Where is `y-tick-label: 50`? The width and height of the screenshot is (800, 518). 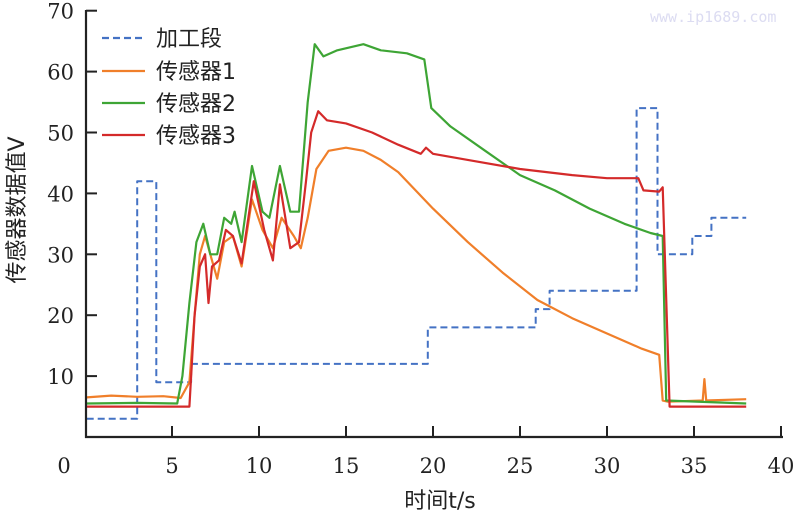
y-tick-label: 50 is located at coordinates (60, 134).